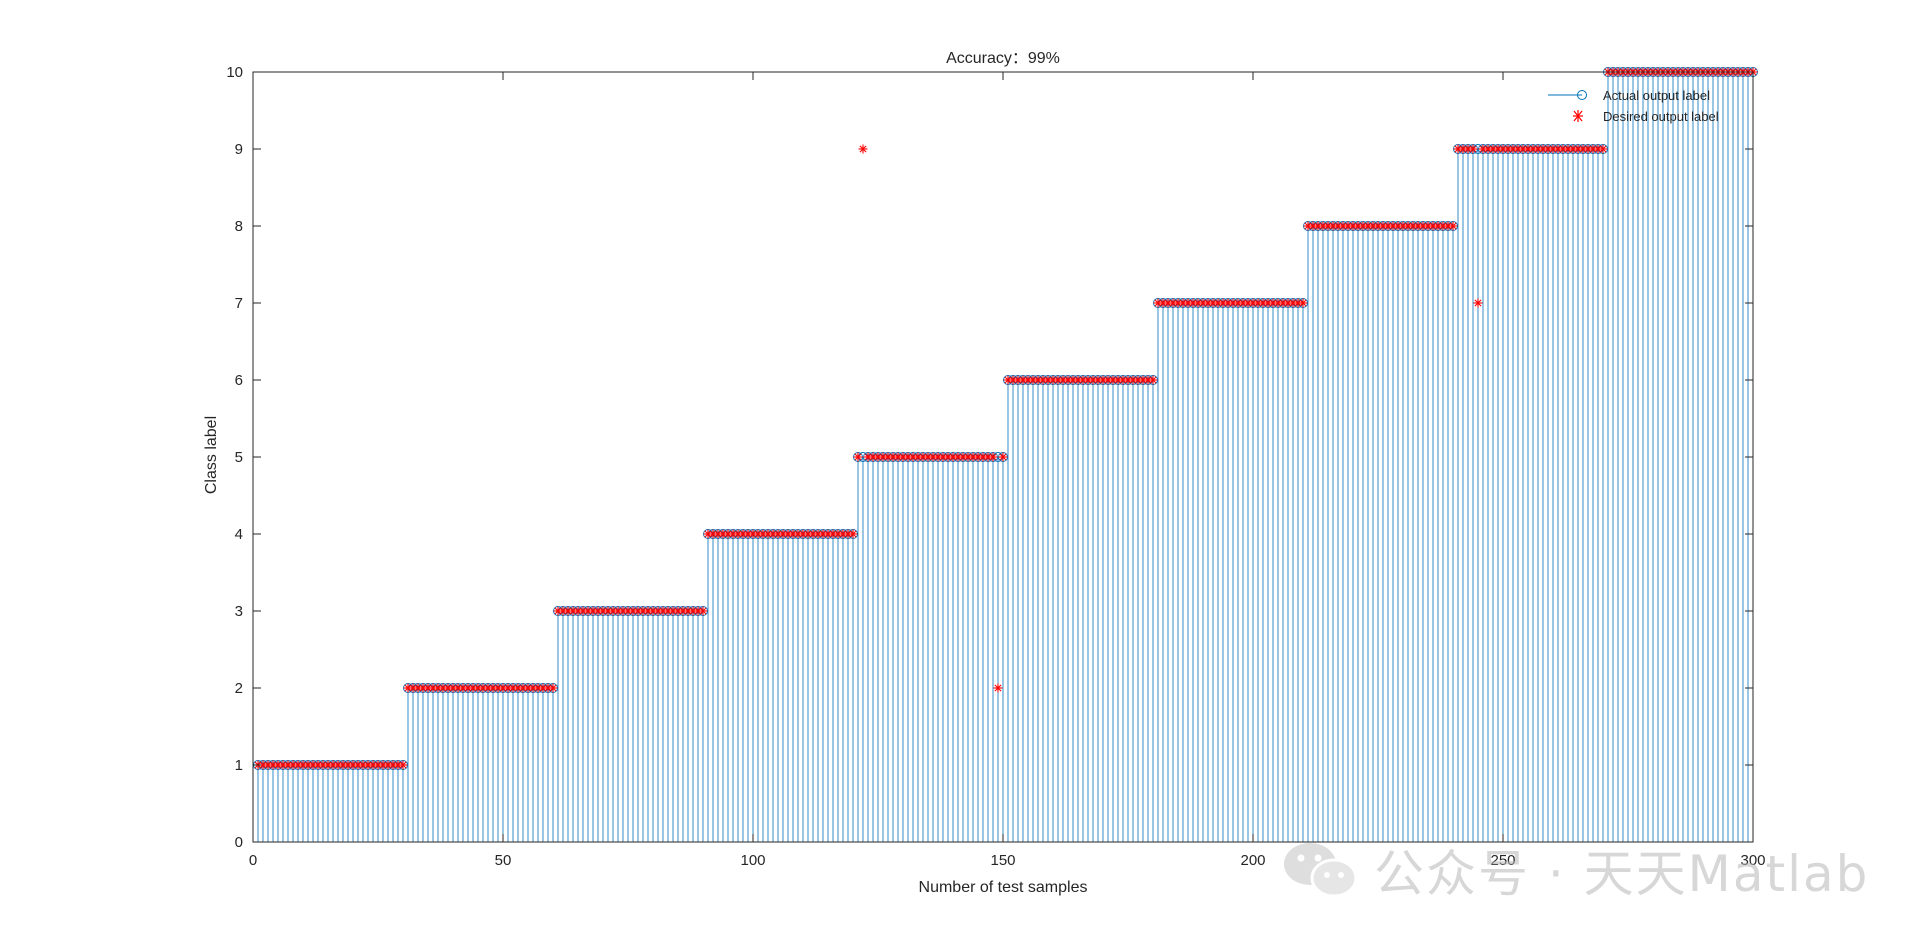 The width and height of the screenshot is (1920, 937). I want to click on y-tick-label: 10, so click(234, 72).